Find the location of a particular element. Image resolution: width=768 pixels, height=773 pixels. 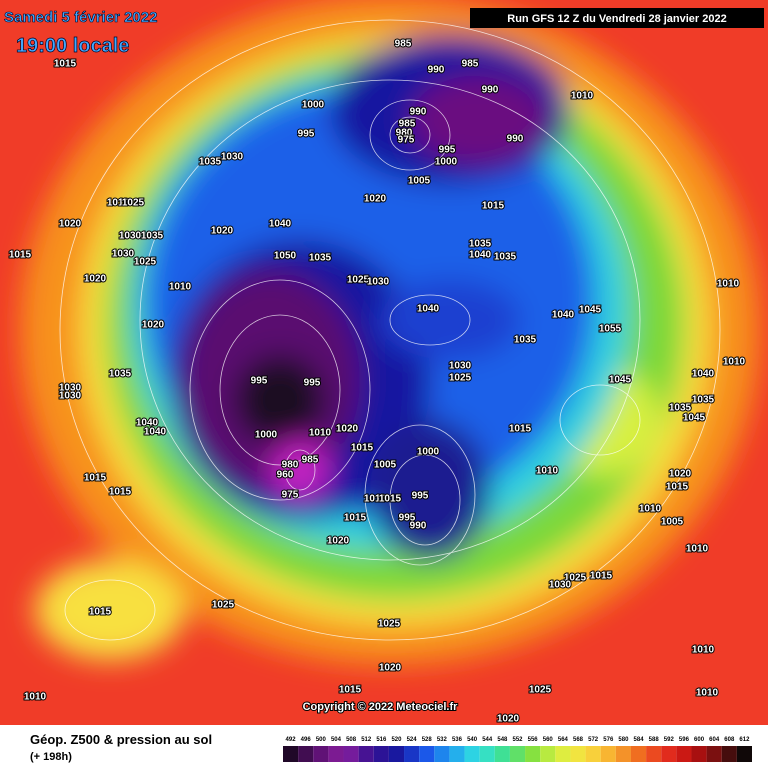

scale-label: 500 is located at coordinates (321, 740).